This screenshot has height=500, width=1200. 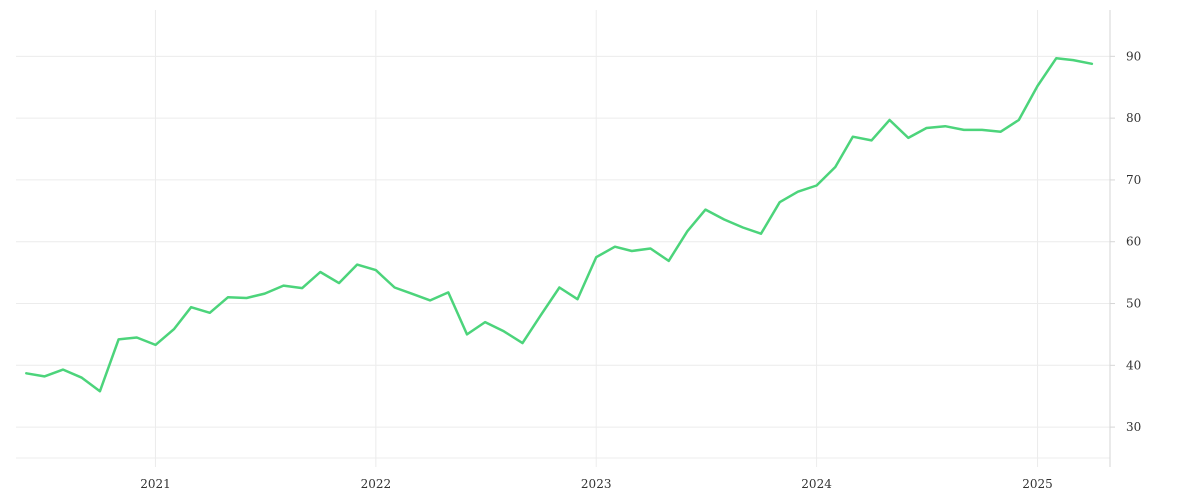 What do you see at coordinates (1133, 427) in the screenshot?
I see `y-tick-label: 30` at bounding box center [1133, 427].